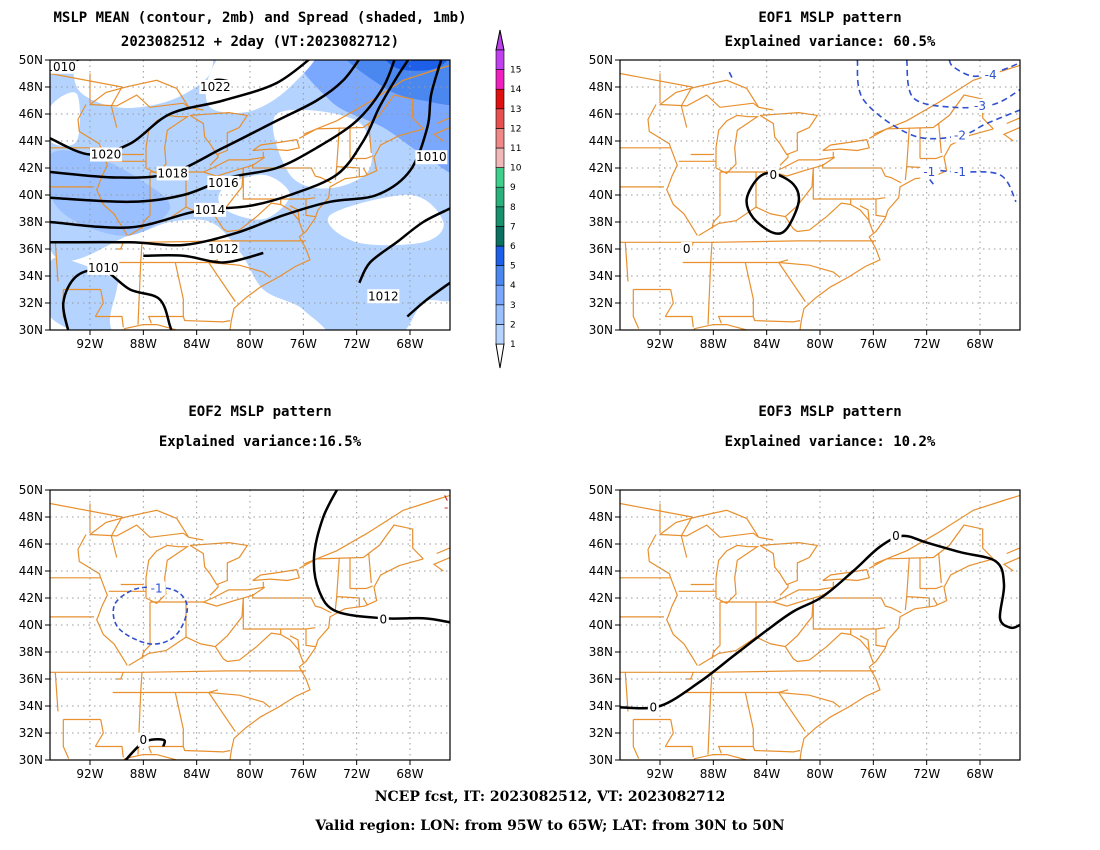  Describe the element at coordinates (31, 571) in the screenshot. I see `lat-tick-label: 44N` at that location.